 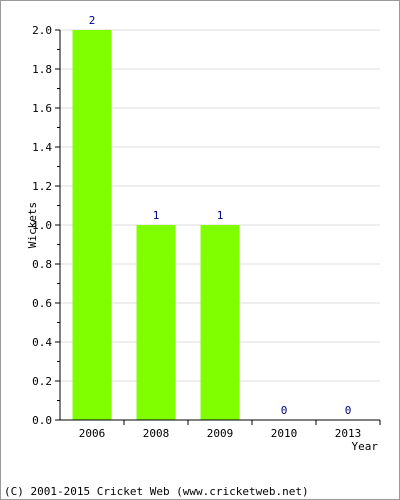 I want to click on x-tick-labels: 2006 2008 2009 2010 2013, so click(x=220, y=433).